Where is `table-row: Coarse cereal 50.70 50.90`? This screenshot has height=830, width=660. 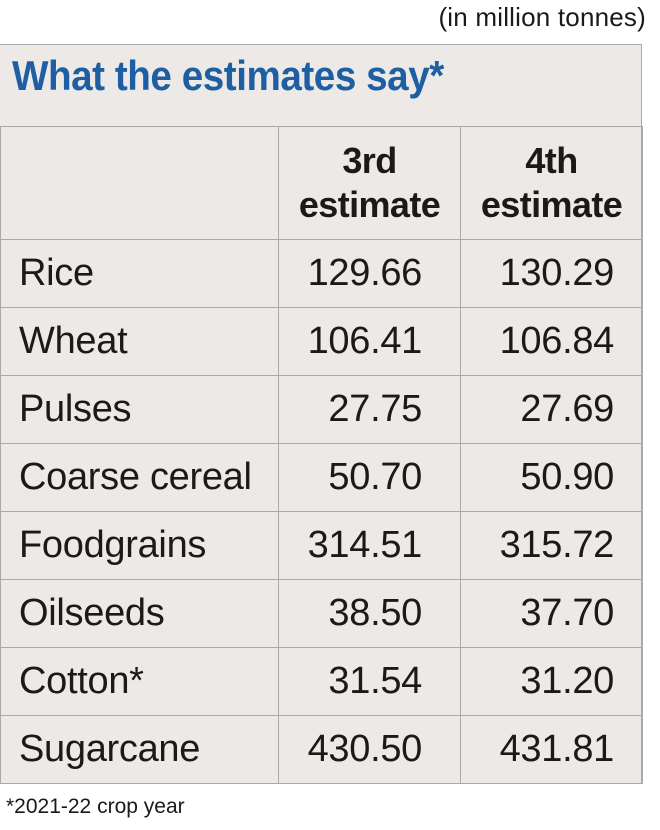 table-row: Coarse cereal 50.70 50.90 is located at coordinates (321, 477).